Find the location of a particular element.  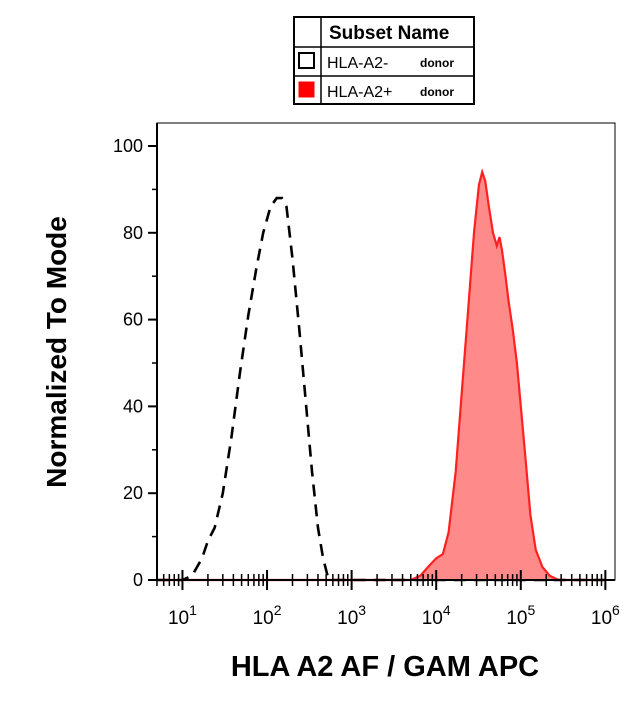

x-axis-label: HLA A2 AF / GAM APC is located at coordinates (385, 667).